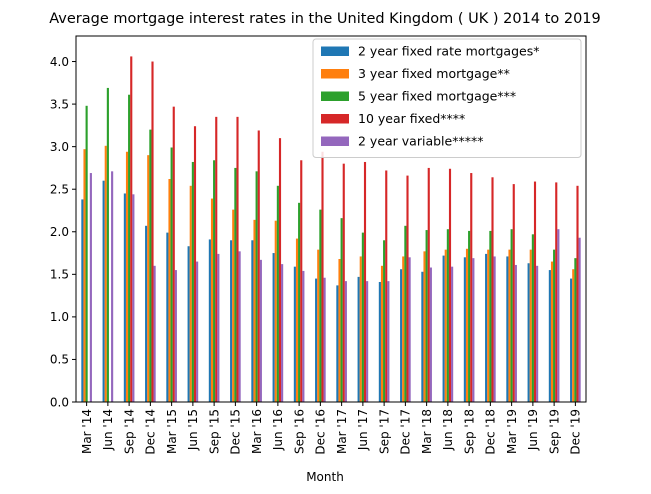  What do you see at coordinates (411, 118) in the screenshot?
I see `legend-label: 10 year fixed****` at bounding box center [411, 118].